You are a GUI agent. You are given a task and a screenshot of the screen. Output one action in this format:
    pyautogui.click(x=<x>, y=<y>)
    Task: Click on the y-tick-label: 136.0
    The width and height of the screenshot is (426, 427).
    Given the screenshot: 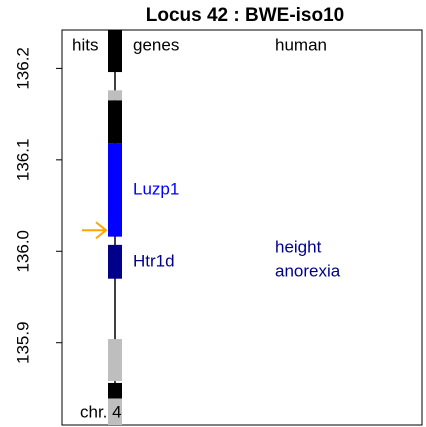 What is the action you would take?
    pyautogui.click(x=22, y=251)
    